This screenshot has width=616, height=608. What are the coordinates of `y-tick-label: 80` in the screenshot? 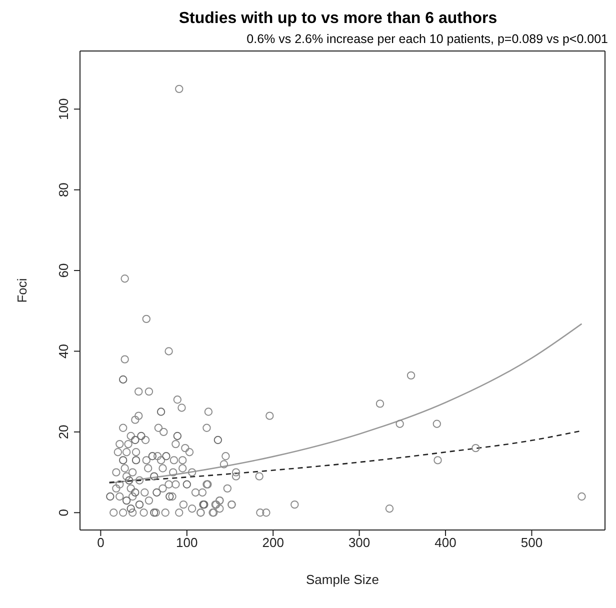 It's located at (63, 190).